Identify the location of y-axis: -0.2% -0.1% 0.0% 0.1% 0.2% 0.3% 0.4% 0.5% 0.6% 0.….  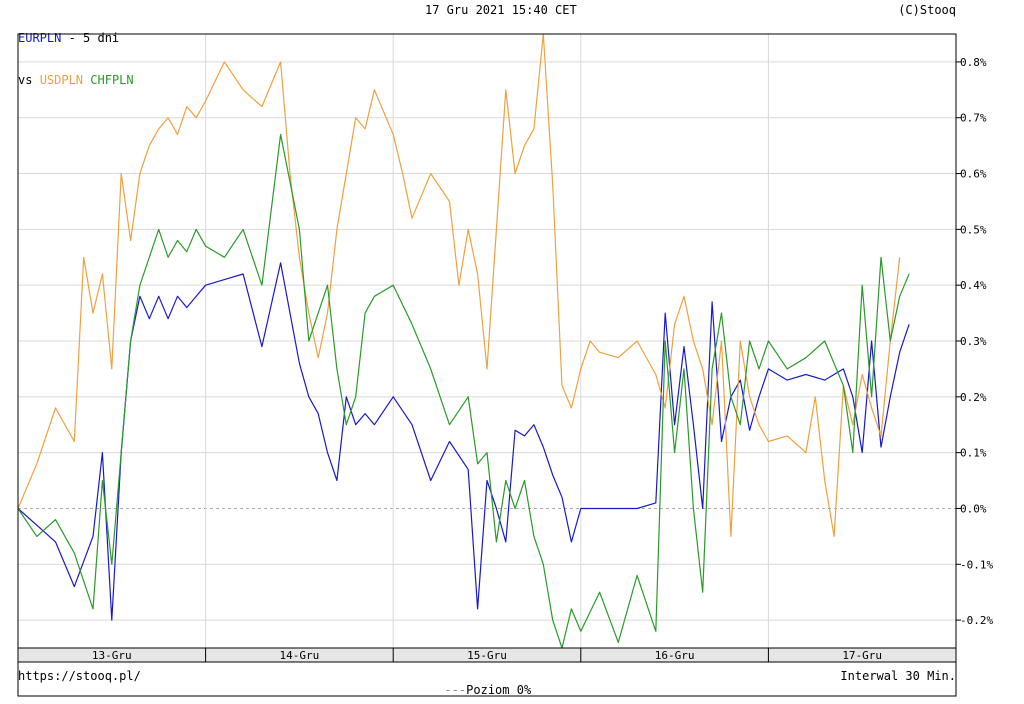
(974, 341).